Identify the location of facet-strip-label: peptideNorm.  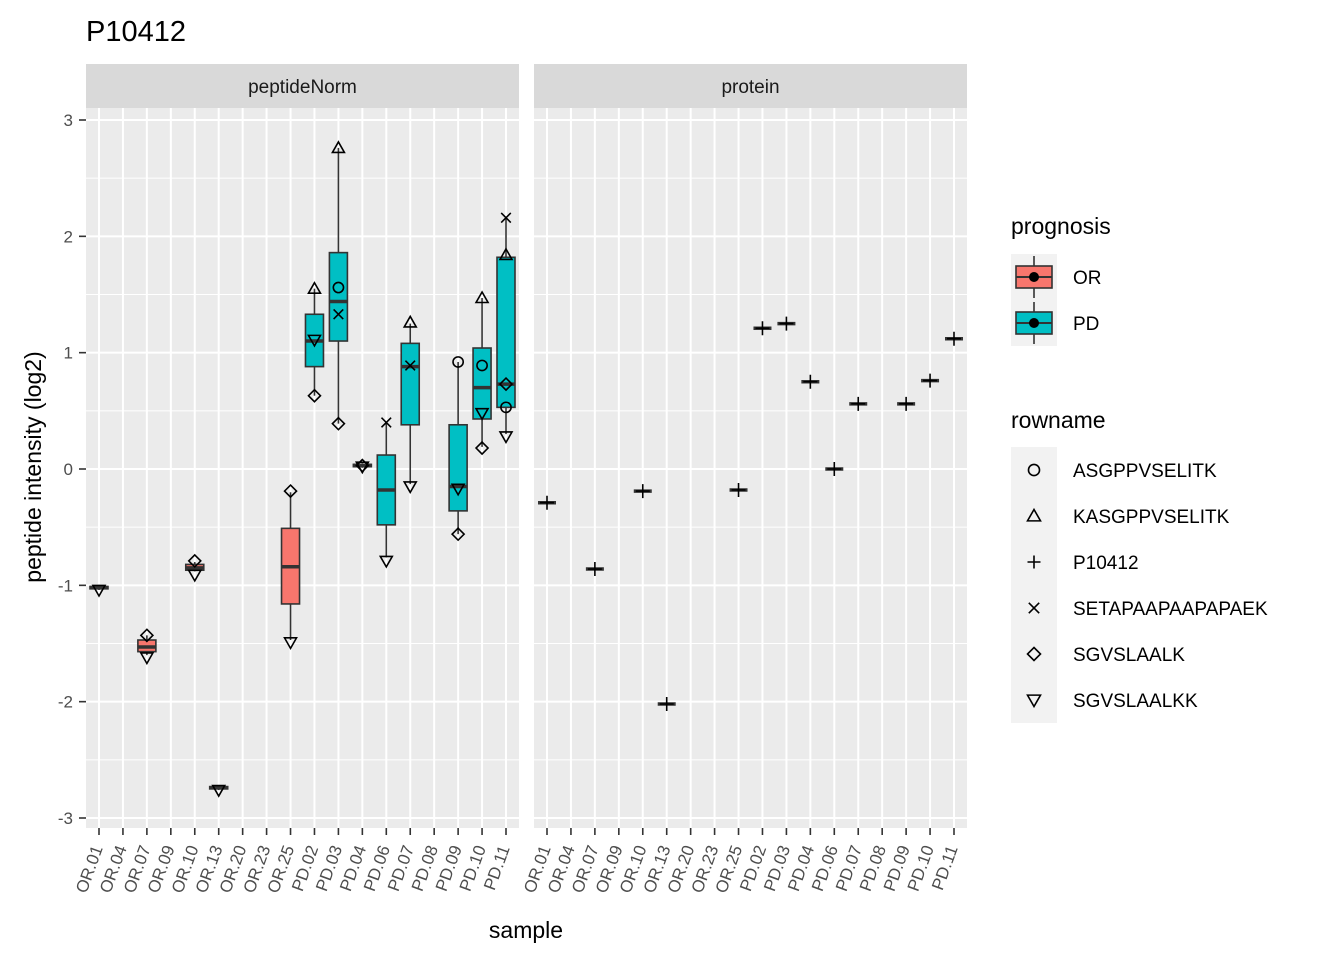
(302, 87).